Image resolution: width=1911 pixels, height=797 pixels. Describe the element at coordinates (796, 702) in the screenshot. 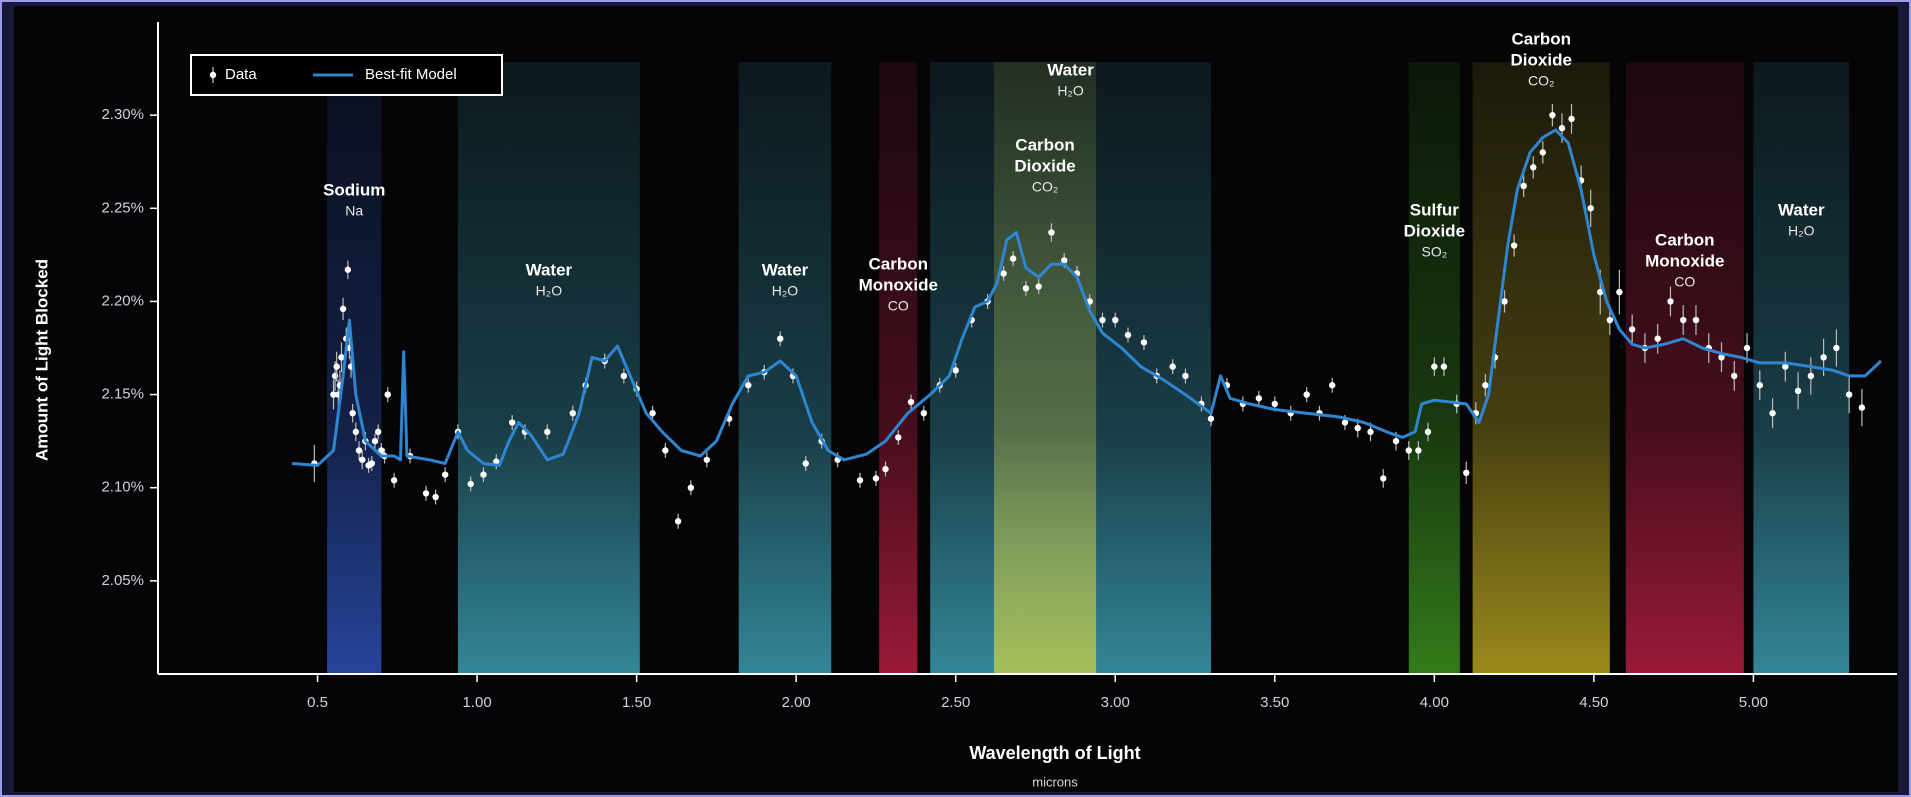

I see `x-tick-label: 2.00` at that location.